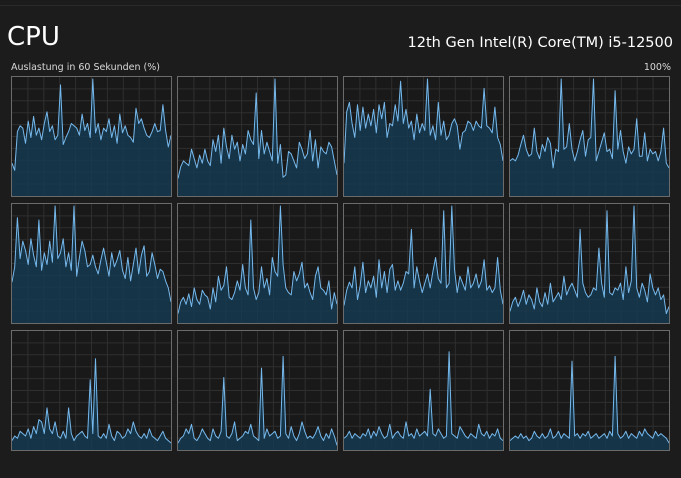 This screenshot has width=681, height=478. What do you see at coordinates (657, 67) in the screenshot?
I see `utilization-max-label: 100%` at bounding box center [657, 67].